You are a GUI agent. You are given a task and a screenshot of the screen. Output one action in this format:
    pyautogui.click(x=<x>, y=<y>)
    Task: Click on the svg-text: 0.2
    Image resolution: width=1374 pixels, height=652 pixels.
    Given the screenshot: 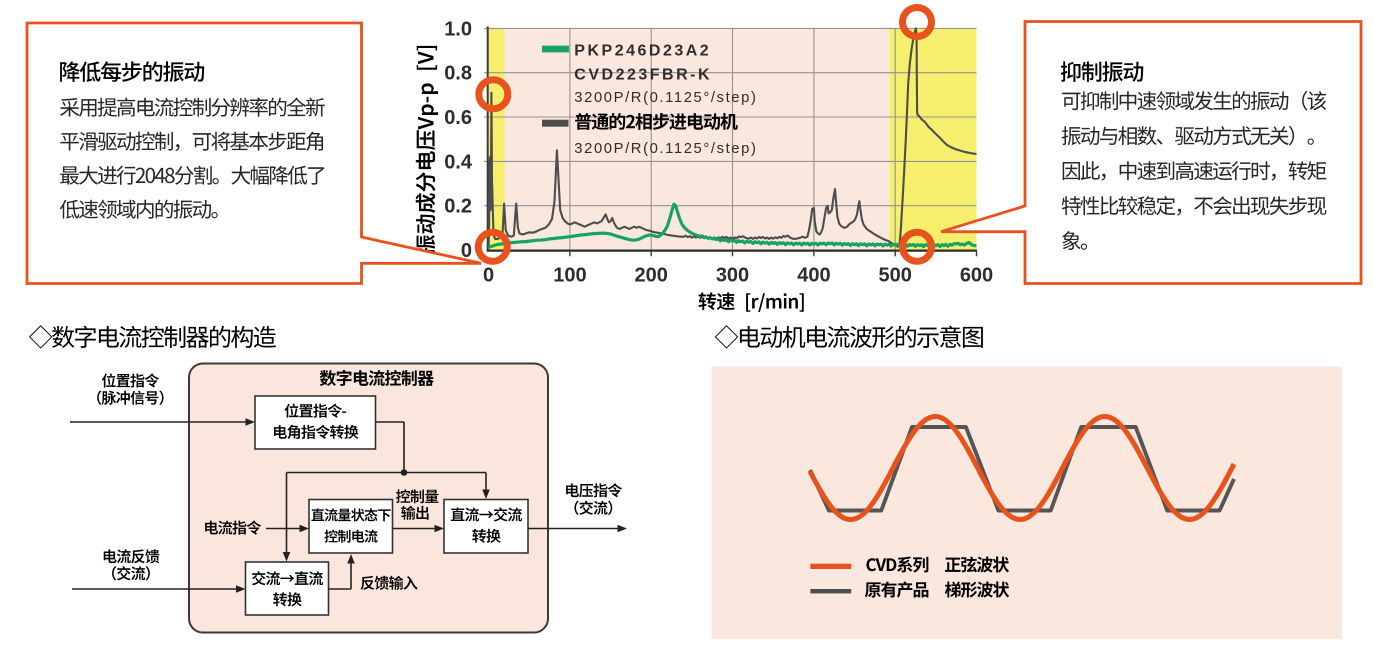 What is the action you would take?
    pyautogui.click(x=458, y=207)
    